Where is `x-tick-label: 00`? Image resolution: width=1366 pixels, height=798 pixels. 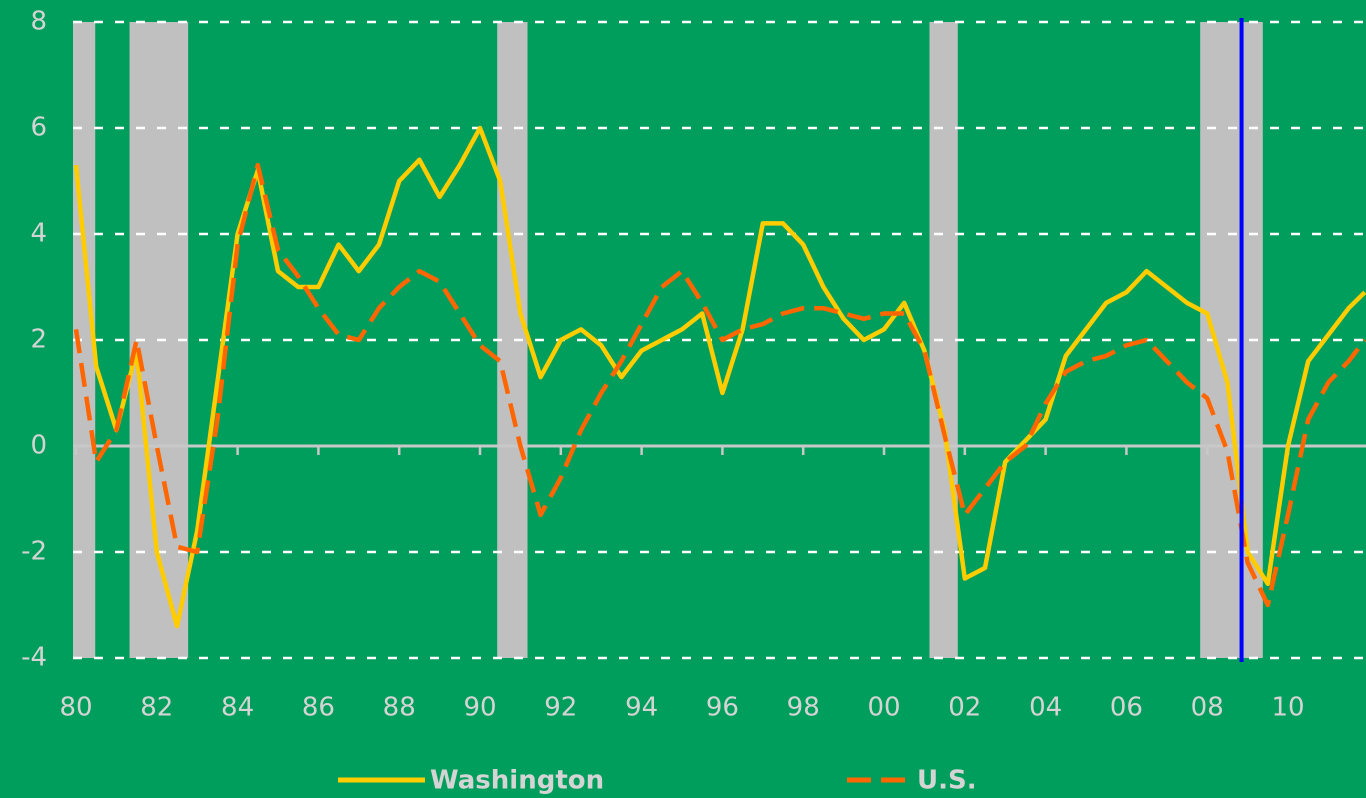 x-tick-label: 00 is located at coordinates (883, 708).